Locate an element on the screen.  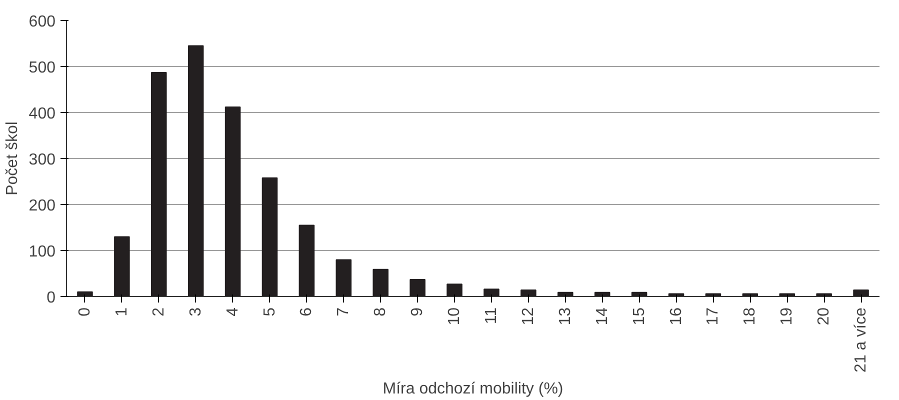
x-axis-title: Míra odchozí mobility (%) is located at coordinates (473, 389).